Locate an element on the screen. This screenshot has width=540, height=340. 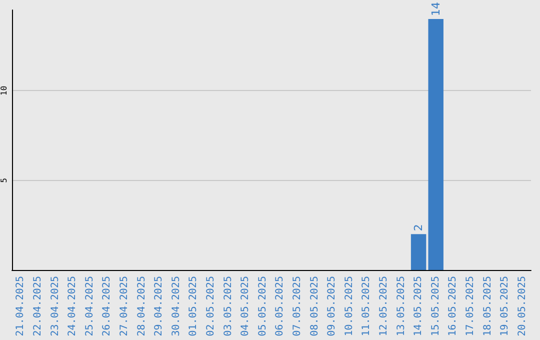
x-tick-label: 29.04.2025 is located at coordinates (159, 306).